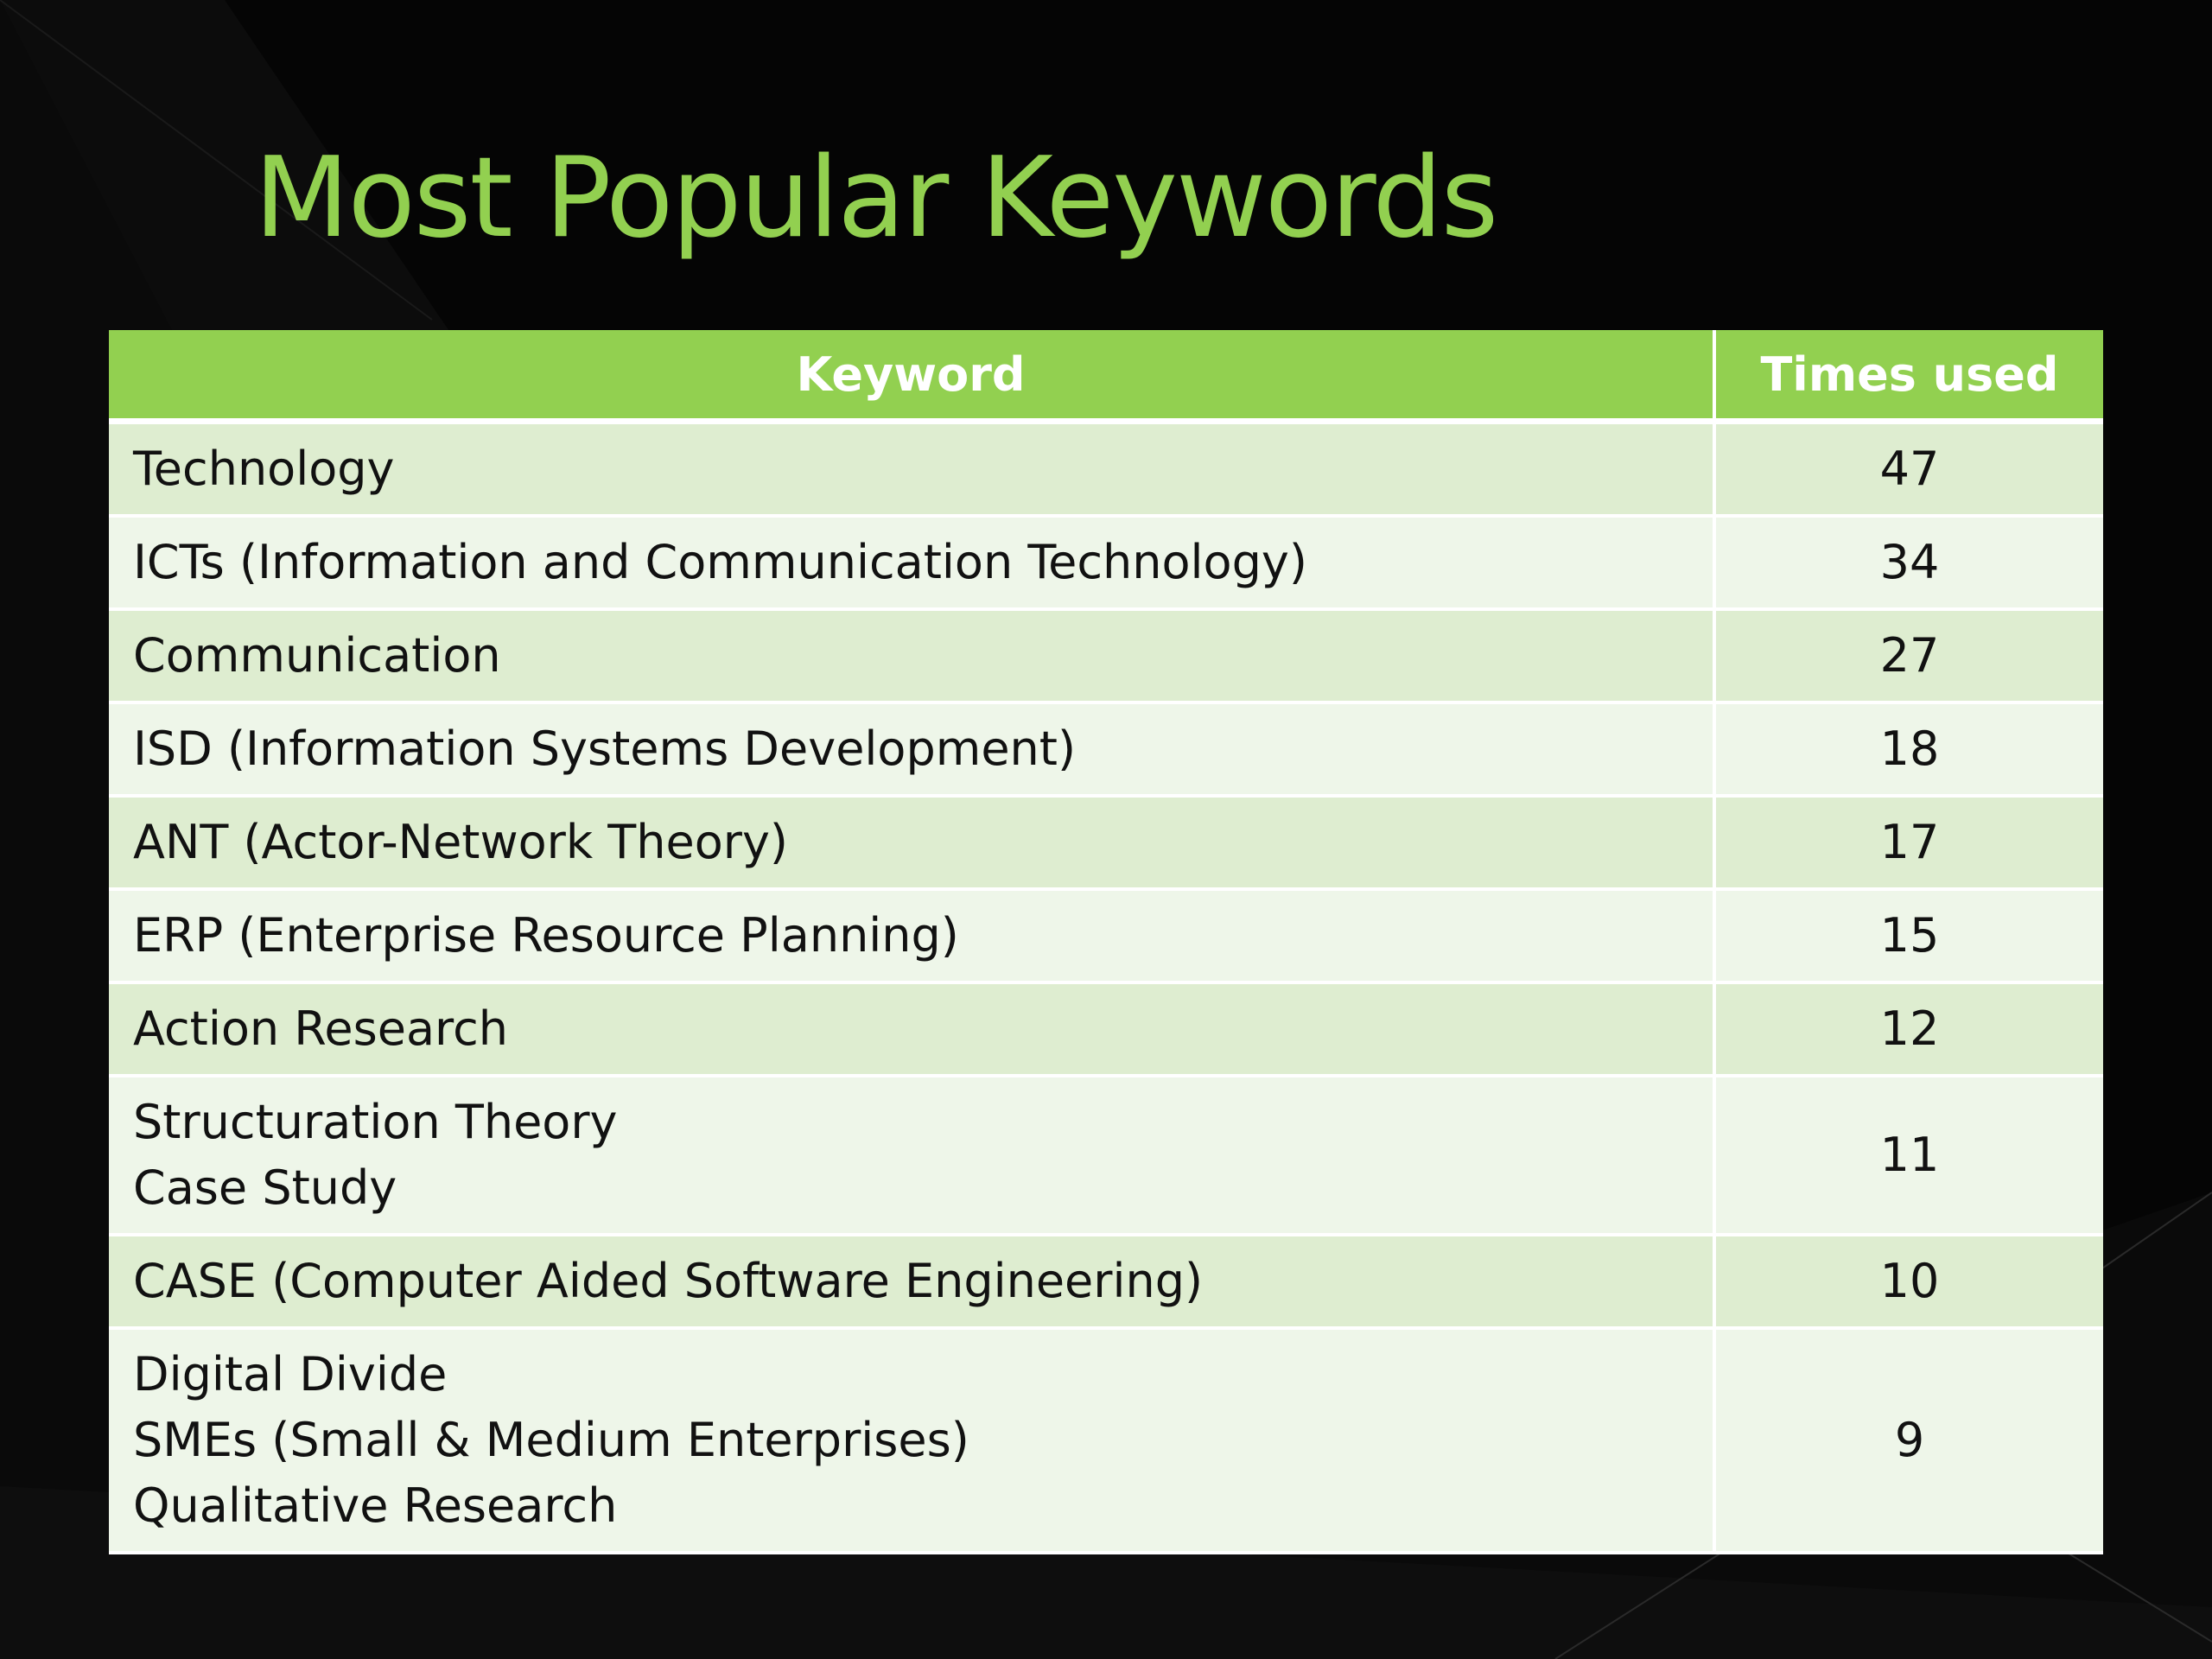  Describe the element at coordinates (913, 377) in the screenshot. I see `header-keyword: Keyword` at that location.